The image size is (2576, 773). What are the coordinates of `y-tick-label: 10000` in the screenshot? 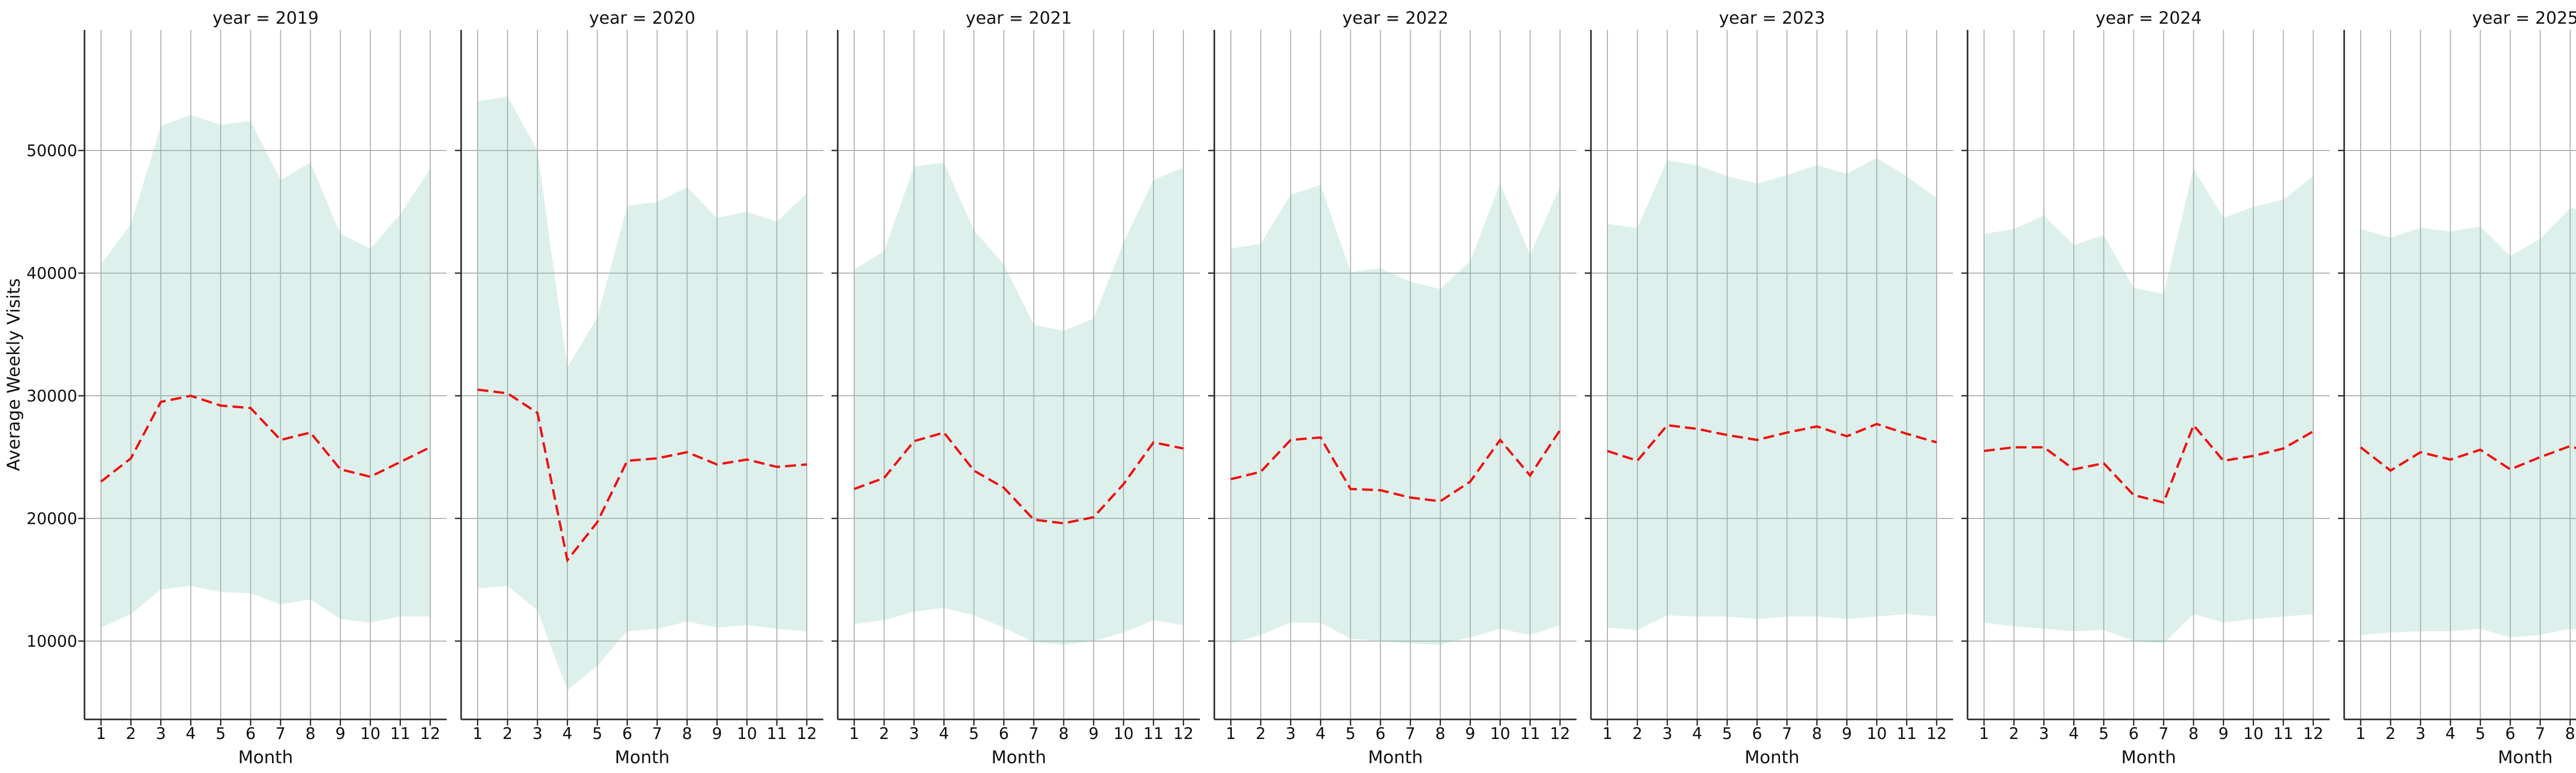 It's located at (51, 641).